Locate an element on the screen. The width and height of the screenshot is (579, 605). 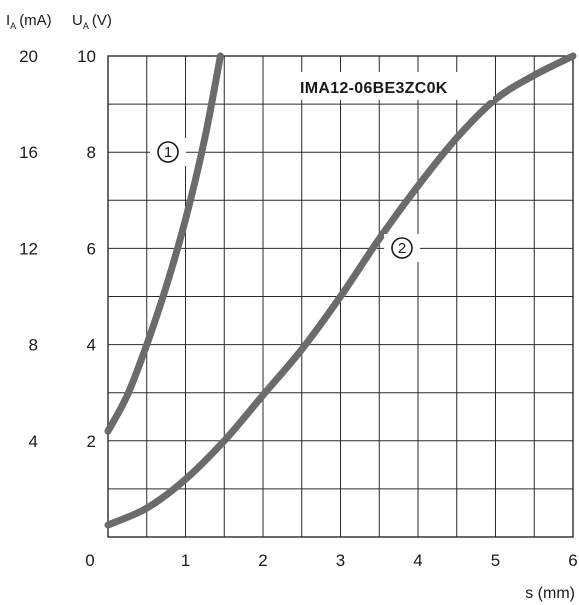
model-label: IMA12-06BE3ZC0K is located at coordinates (374, 88).